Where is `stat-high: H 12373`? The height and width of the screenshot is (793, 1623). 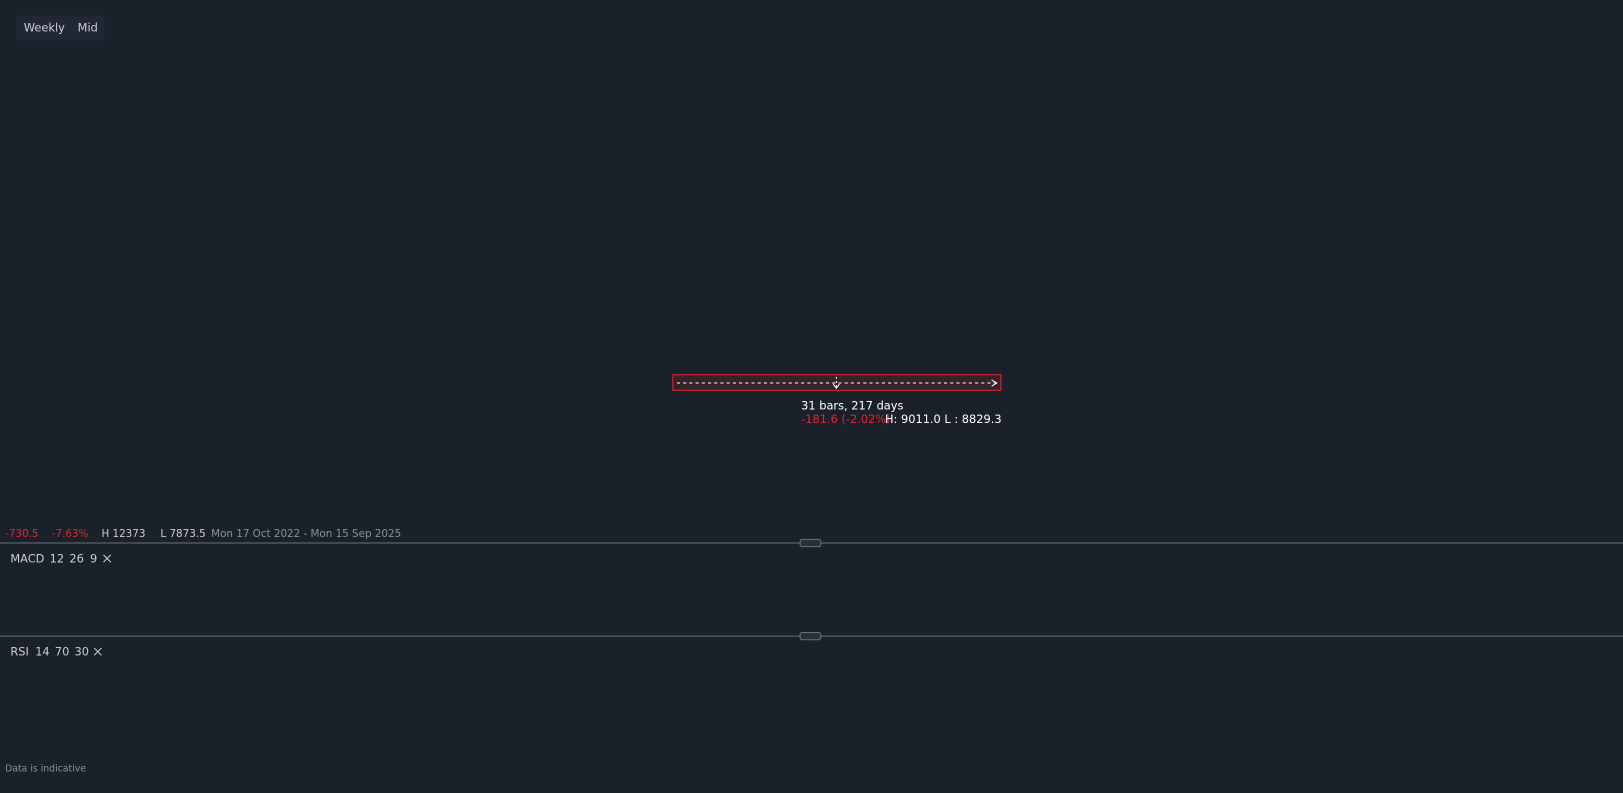 stat-high: H 12373 is located at coordinates (123, 534).